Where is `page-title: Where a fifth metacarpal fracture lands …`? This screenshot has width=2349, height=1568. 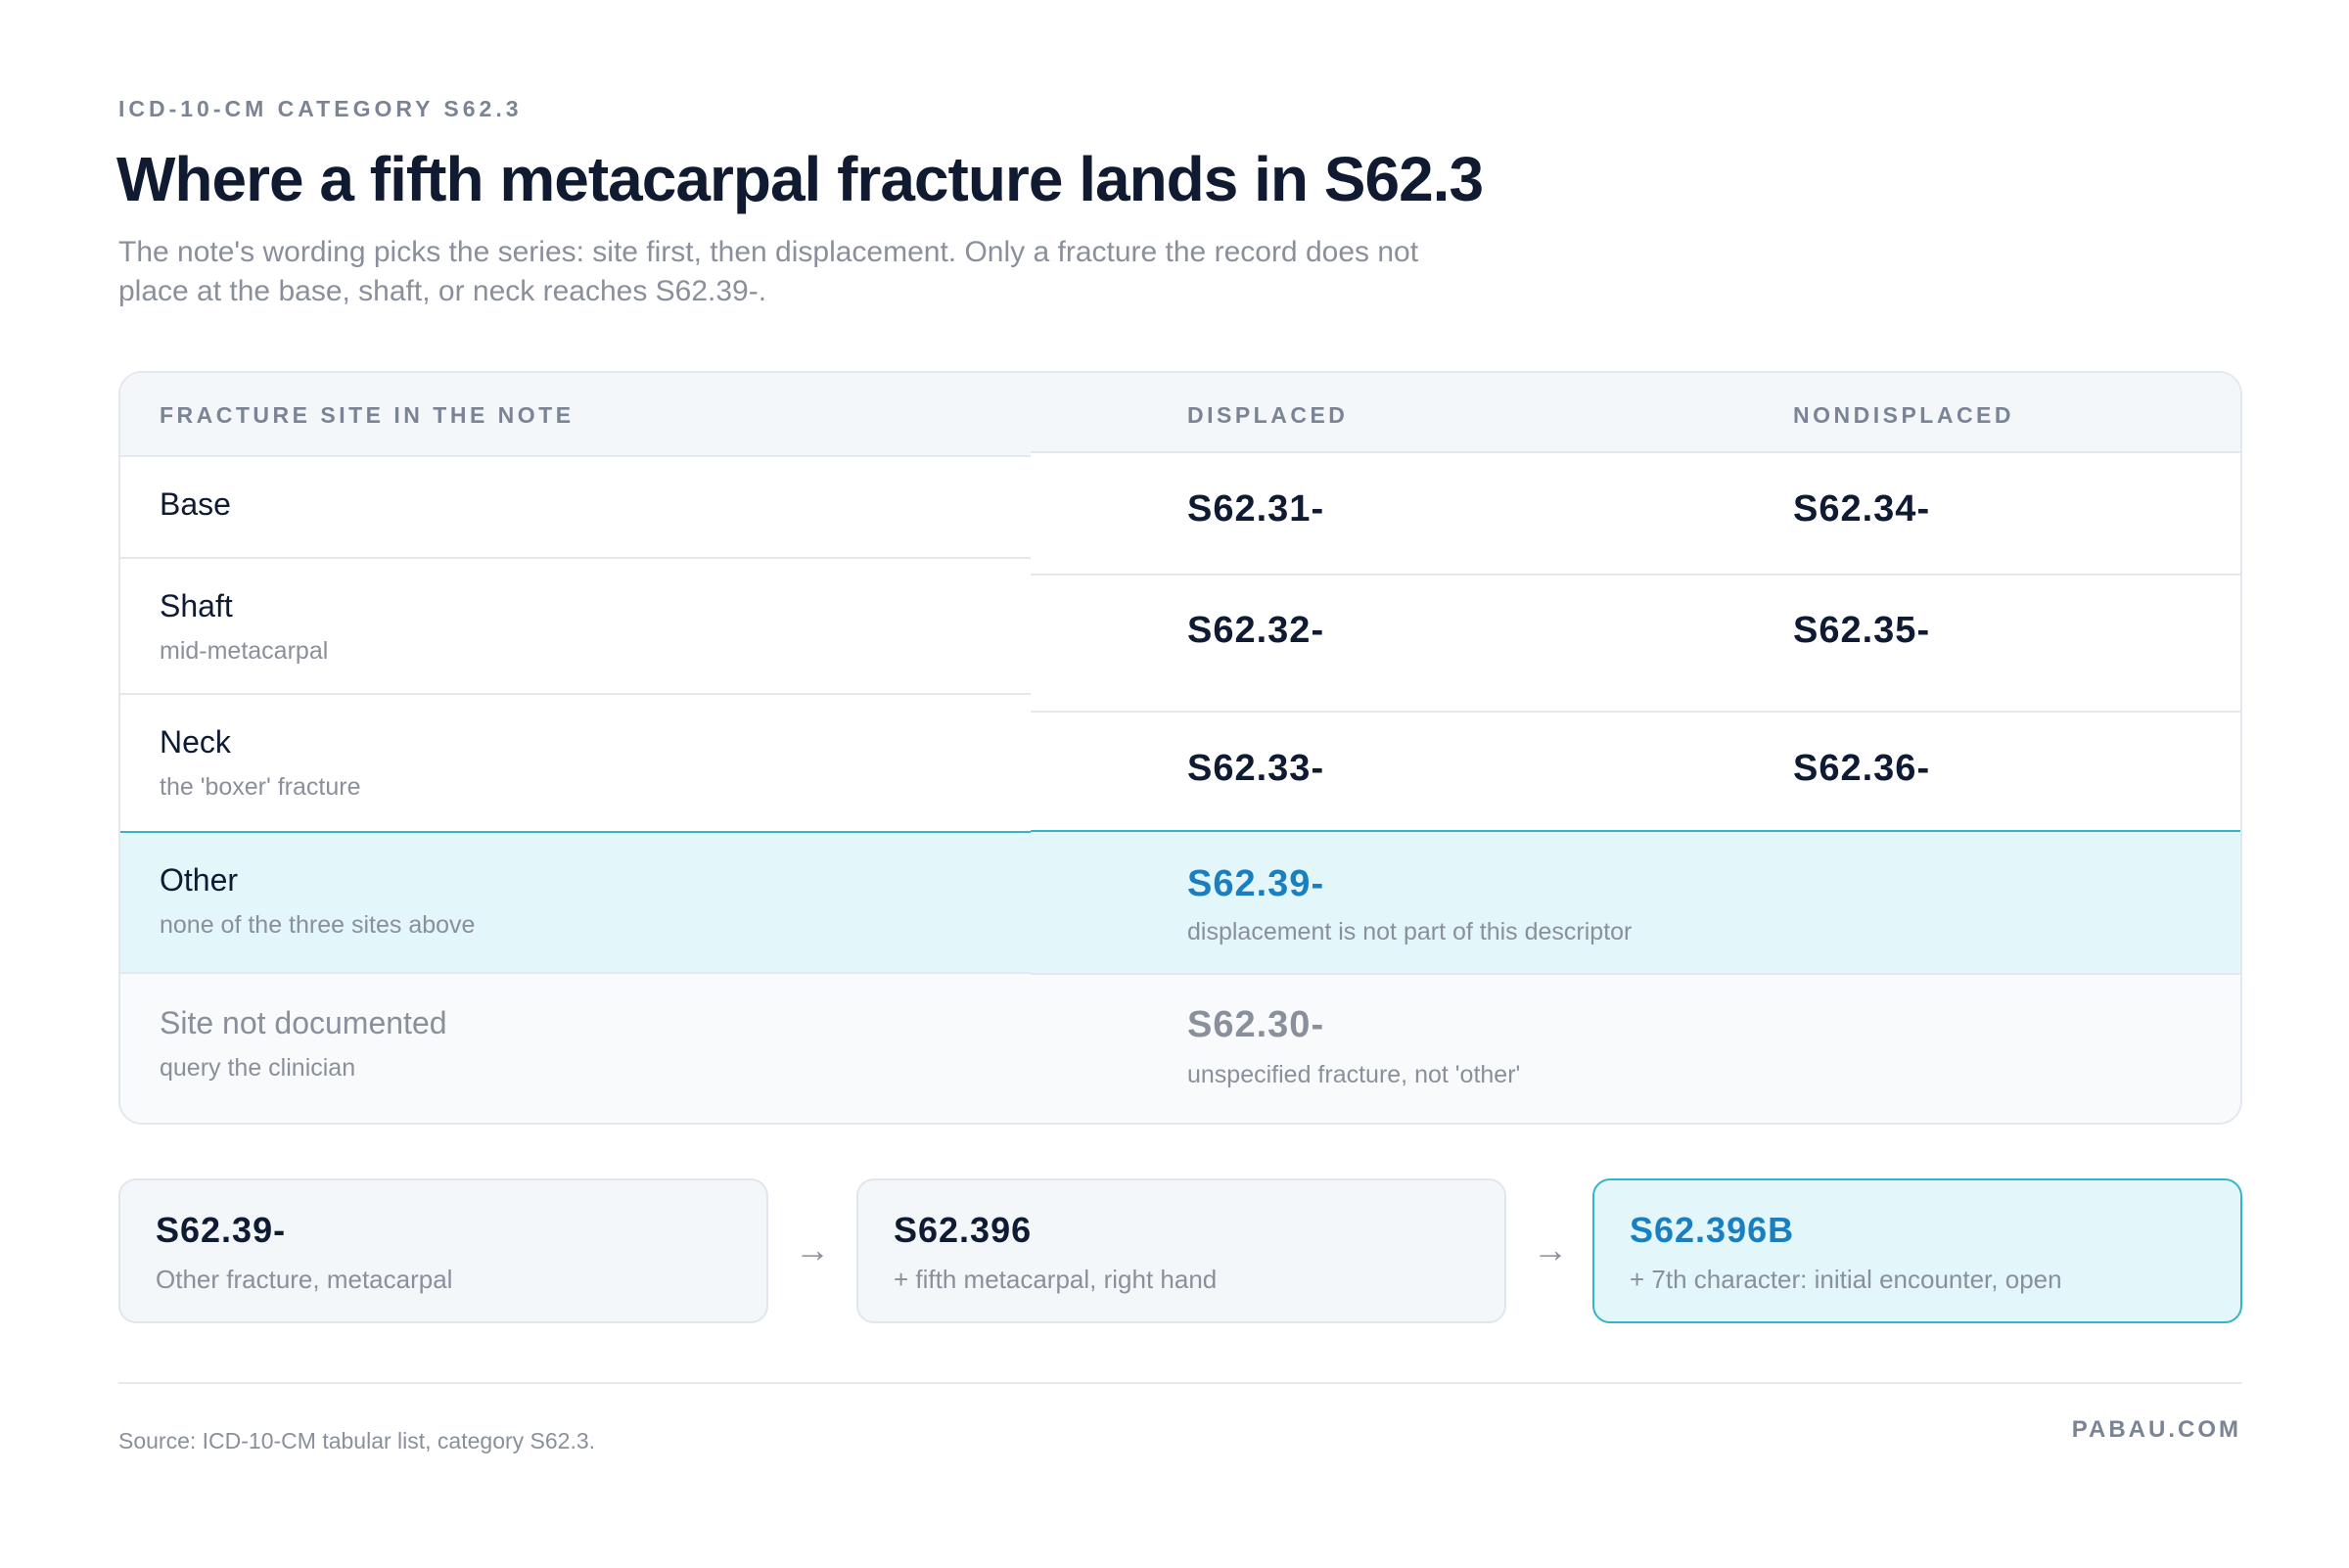
page-title: Where a fifth metacarpal fracture lands … is located at coordinates (800, 179).